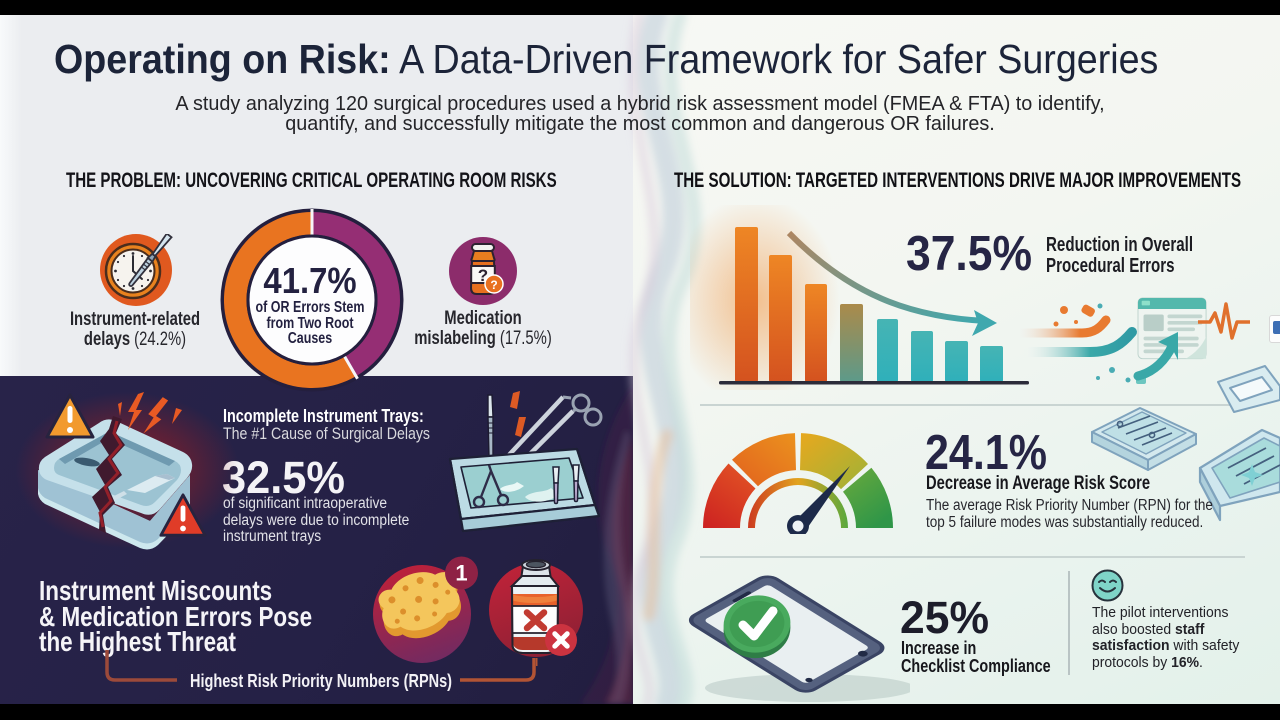 This screenshot has height=720, width=1280. What do you see at coordinates (461, 573) in the screenshot?
I see `svg-text: 1` at bounding box center [461, 573].